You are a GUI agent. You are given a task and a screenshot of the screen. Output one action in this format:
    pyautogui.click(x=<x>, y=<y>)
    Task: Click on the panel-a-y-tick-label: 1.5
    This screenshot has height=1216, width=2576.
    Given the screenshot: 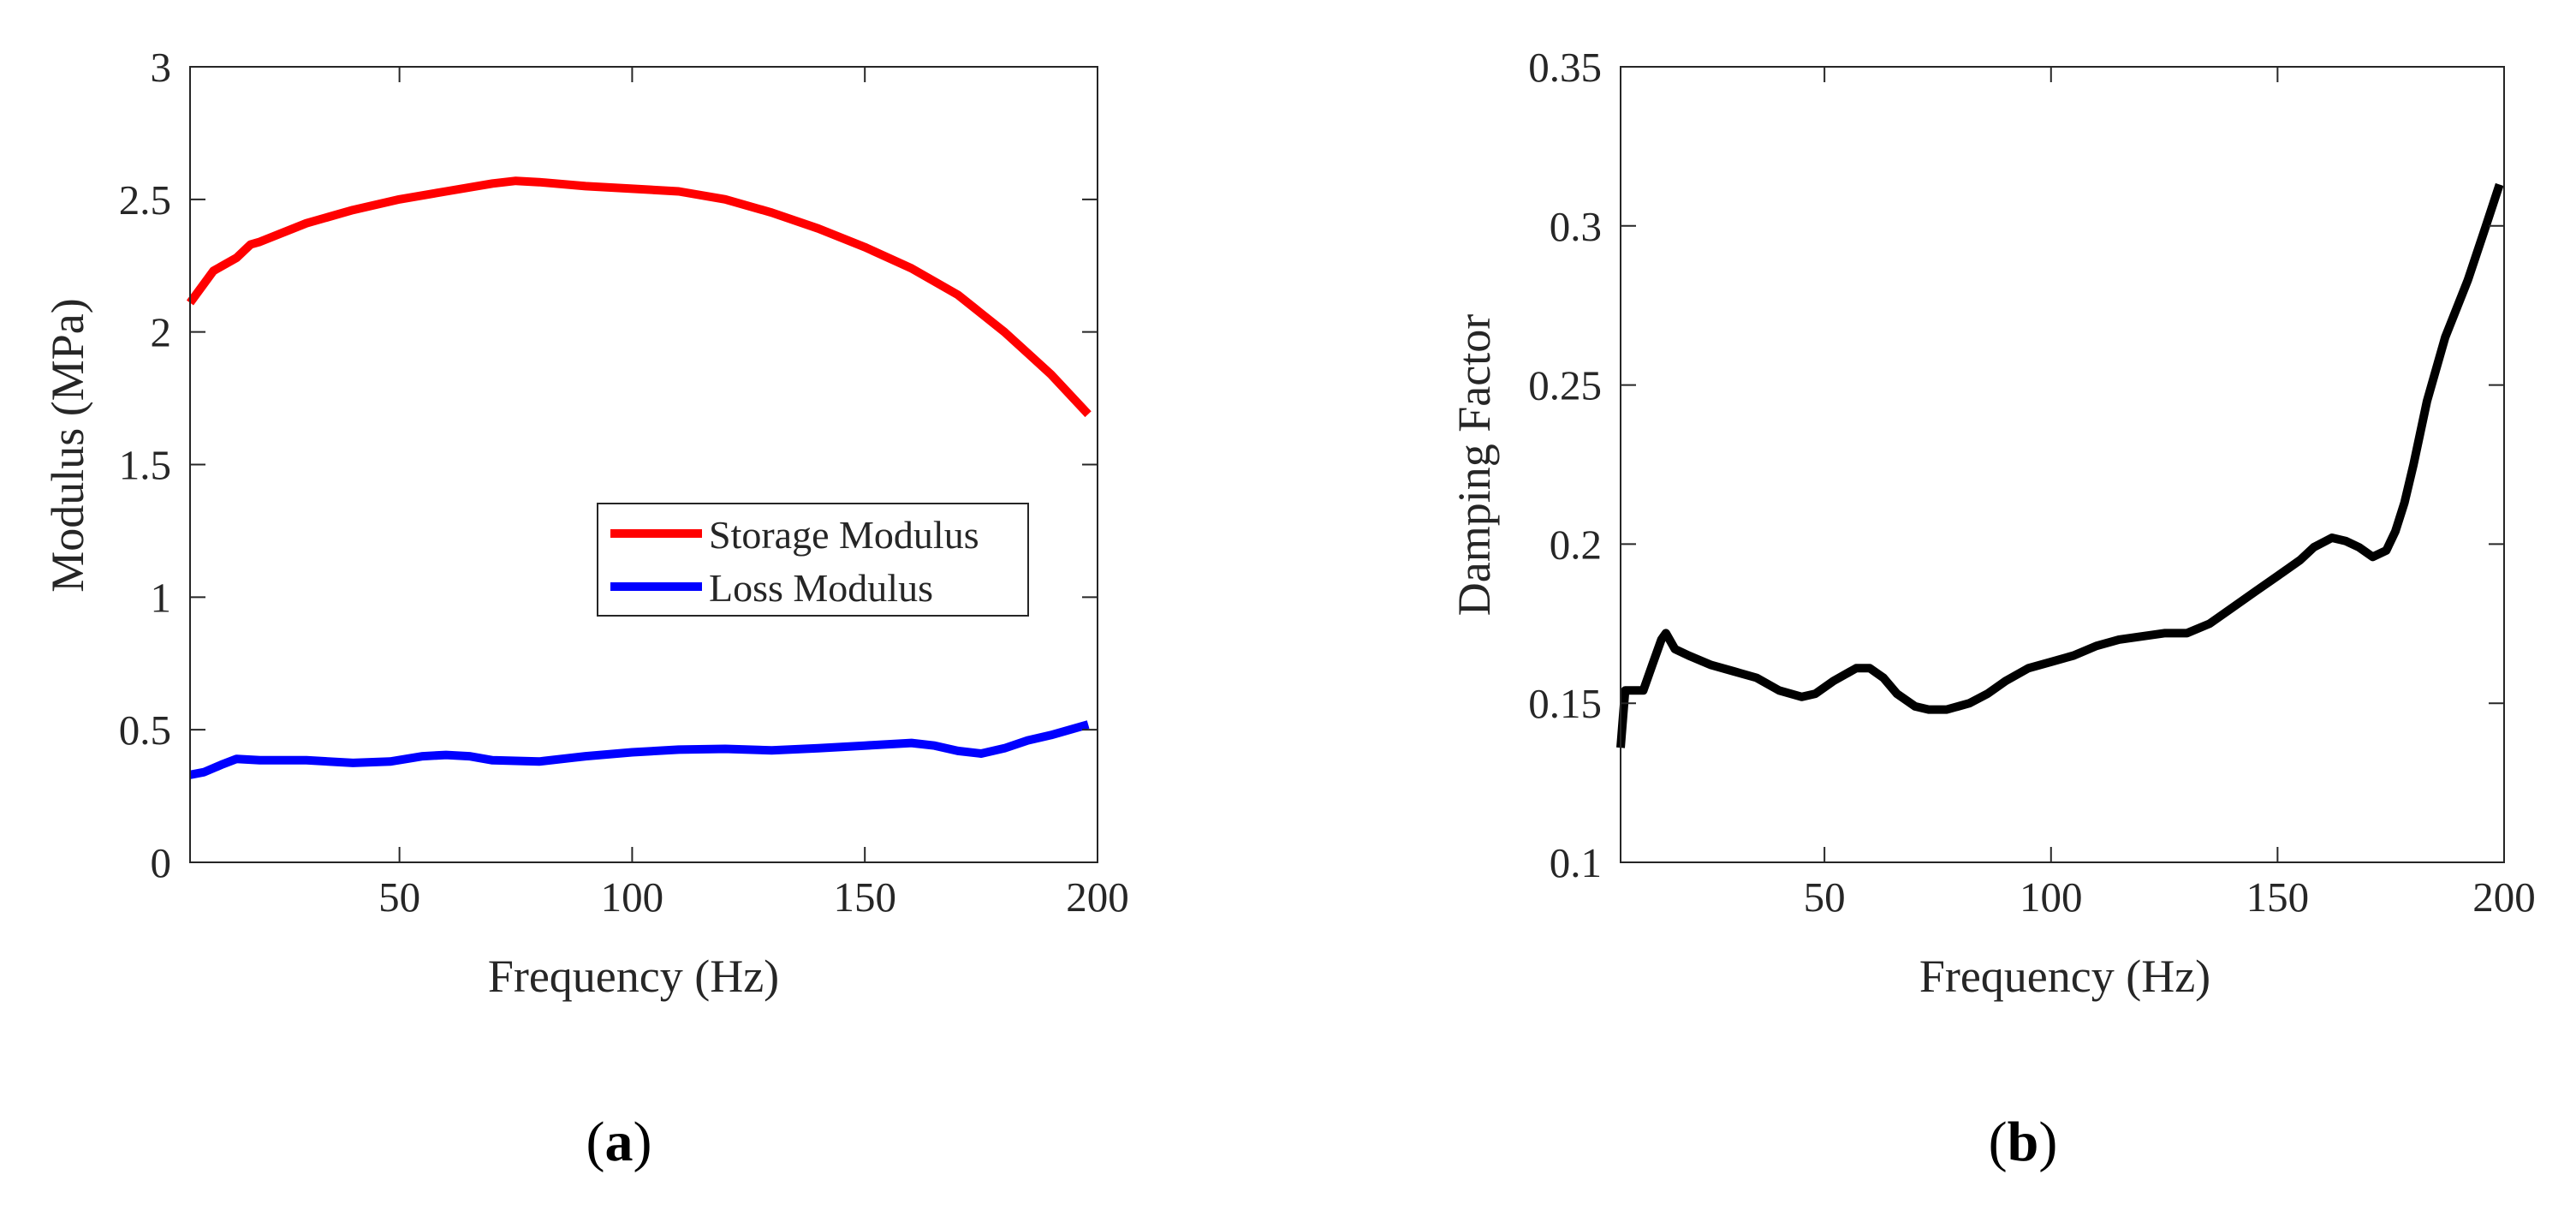 What is the action you would take?
    pyautogui.click(x=145, y=465)
    